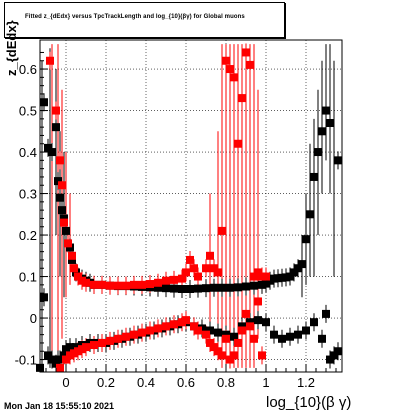 The width and height of the screenshot is (400, 414). Describe the element at coordinates (106, 382) in the screenshot. I see `x-tick-label: 0.2` at that location.